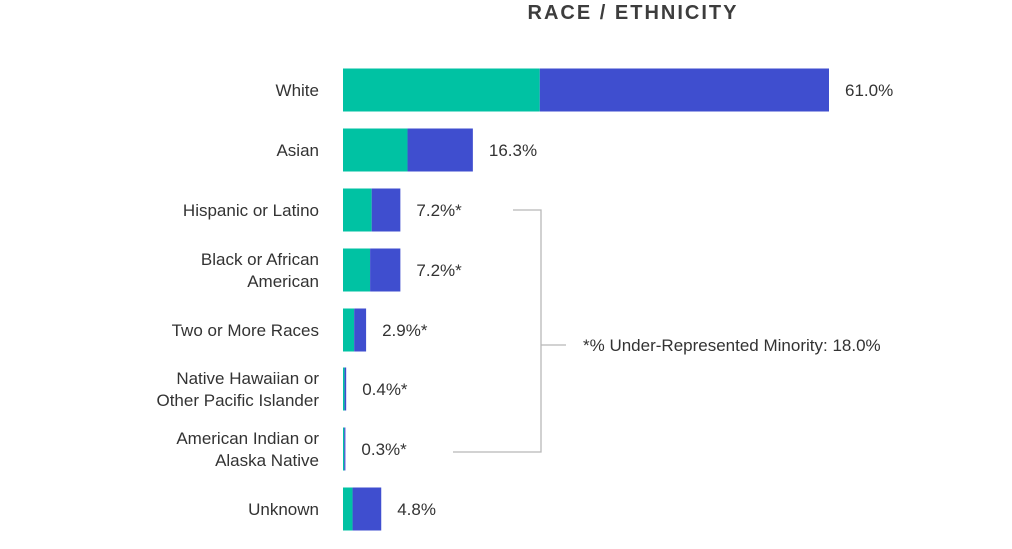 The image size is (1012, 549). I want to click on category-label-unknown: Unknown, so click(283, 509).